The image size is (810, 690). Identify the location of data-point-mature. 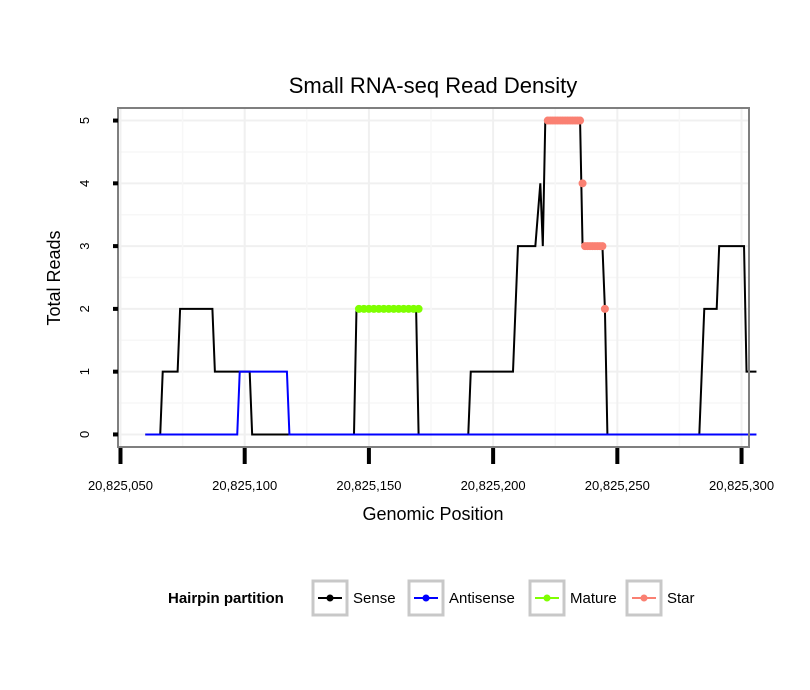
(418, 308).